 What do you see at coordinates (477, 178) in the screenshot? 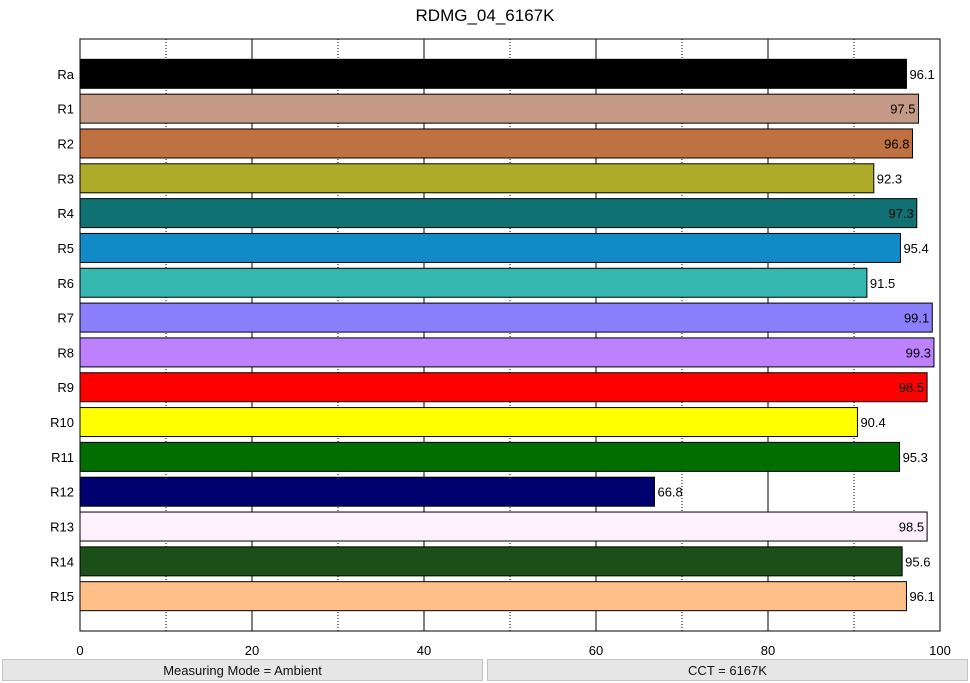
I see `bar-R3` at bounding box center [477, 178].